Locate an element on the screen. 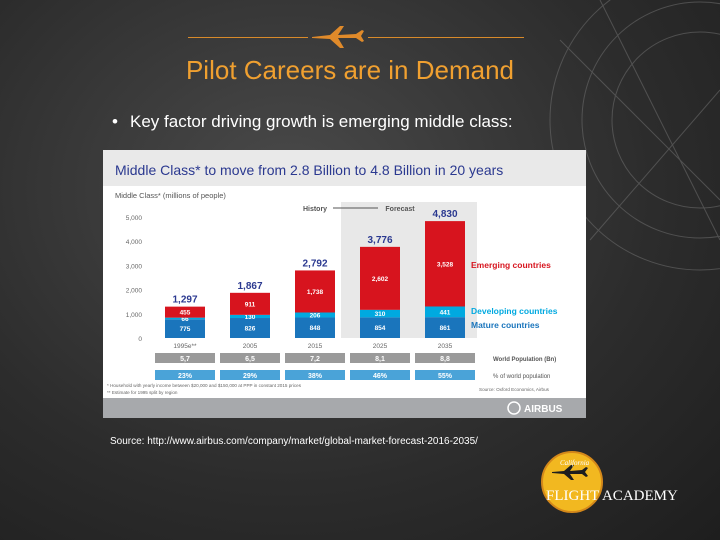 Image resolution: width=720 pixels, height=540 pixels. bar-value-label: 861 is located at coordinates (445, 328).